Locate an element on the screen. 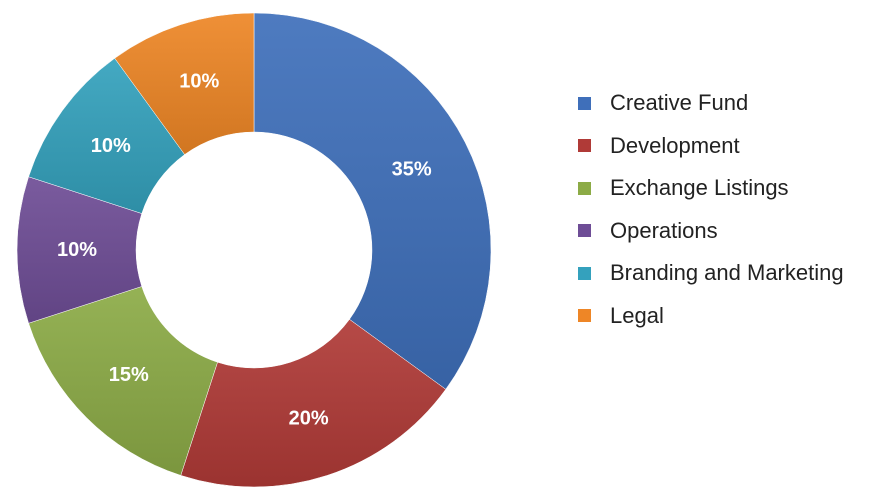  legend-label-legal: Legal is located at coordinates (637, 315).